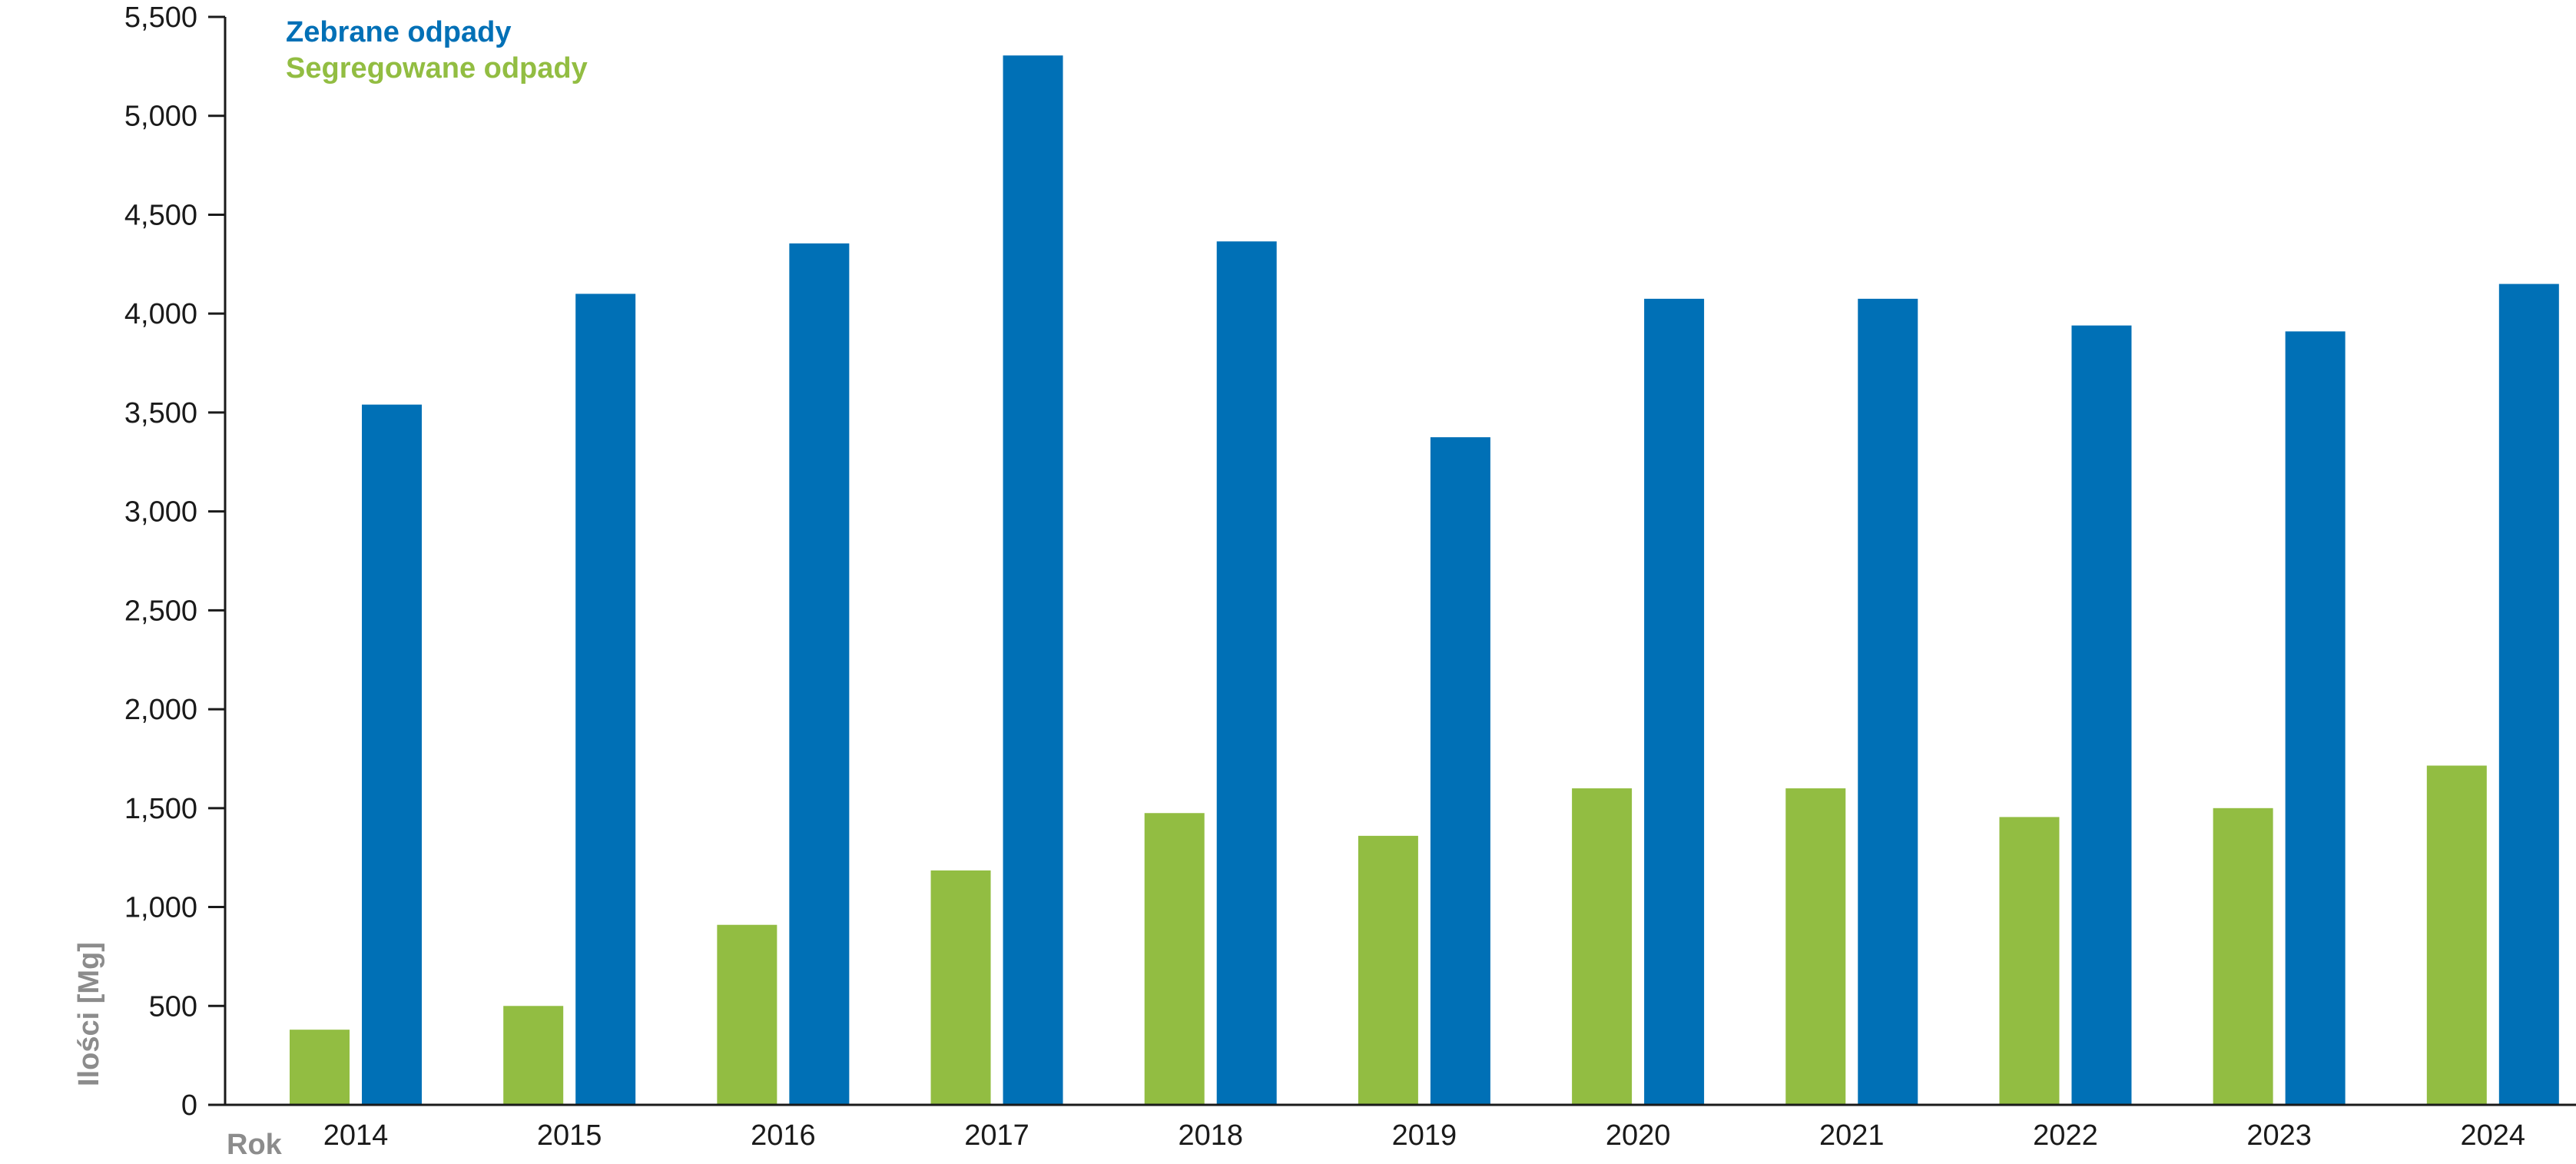 Image resolution: width=2576 pixels, height=1164 pixels. What do you see at coordinates (569, 1136) in the screenshot?
I see `x-tick-label: 2015` at bounding box center [569, 1136].